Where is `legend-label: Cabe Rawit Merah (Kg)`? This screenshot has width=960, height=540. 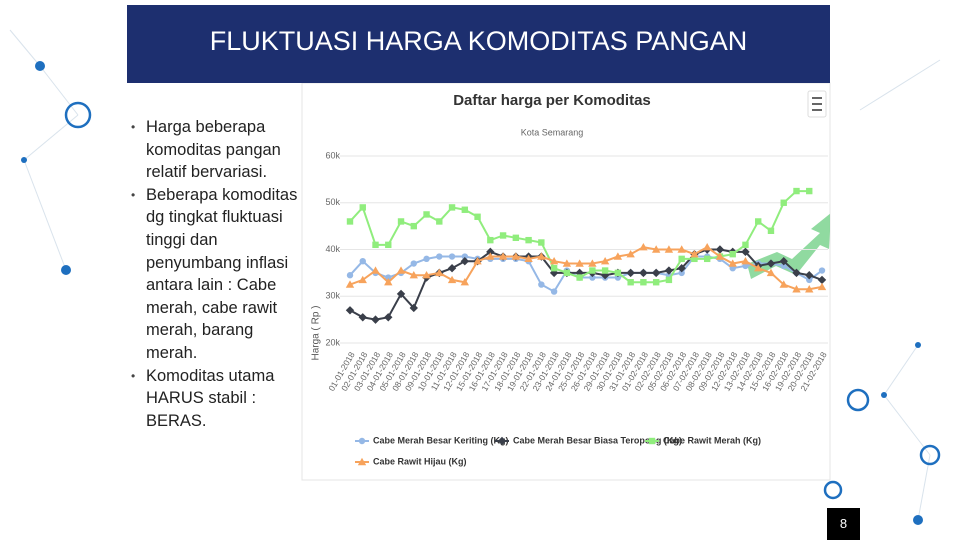
legend-label: Cabe Rawit Merah (Kg) is located at coordinates (712, 440).